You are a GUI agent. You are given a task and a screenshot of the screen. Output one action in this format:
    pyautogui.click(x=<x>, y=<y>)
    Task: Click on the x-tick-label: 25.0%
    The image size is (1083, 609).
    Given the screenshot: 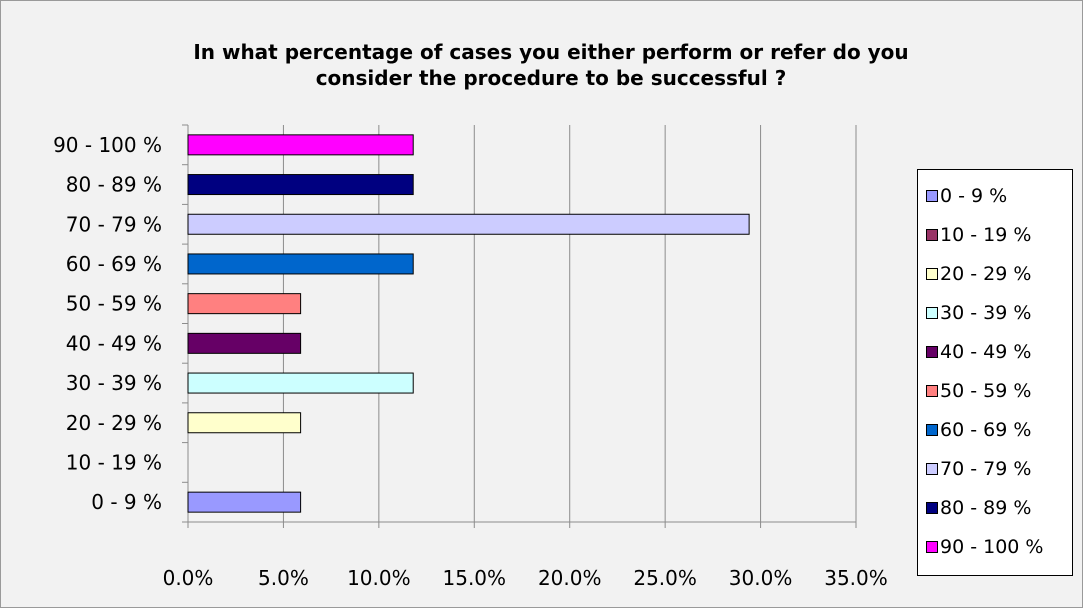 What is the action you would take?
    pyautogui.click(x=665, y=578)
    